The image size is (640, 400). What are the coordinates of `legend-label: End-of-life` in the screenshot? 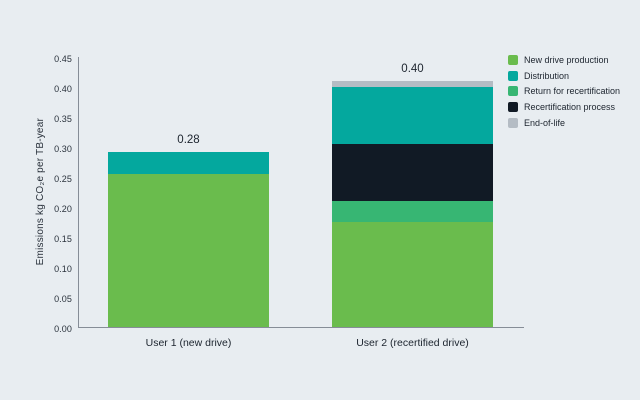 It's located at (545, 122).